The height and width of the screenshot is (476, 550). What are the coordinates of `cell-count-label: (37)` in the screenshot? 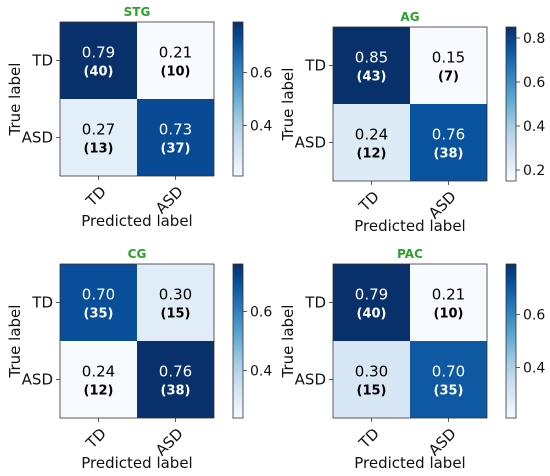 It's located at (176, 149).